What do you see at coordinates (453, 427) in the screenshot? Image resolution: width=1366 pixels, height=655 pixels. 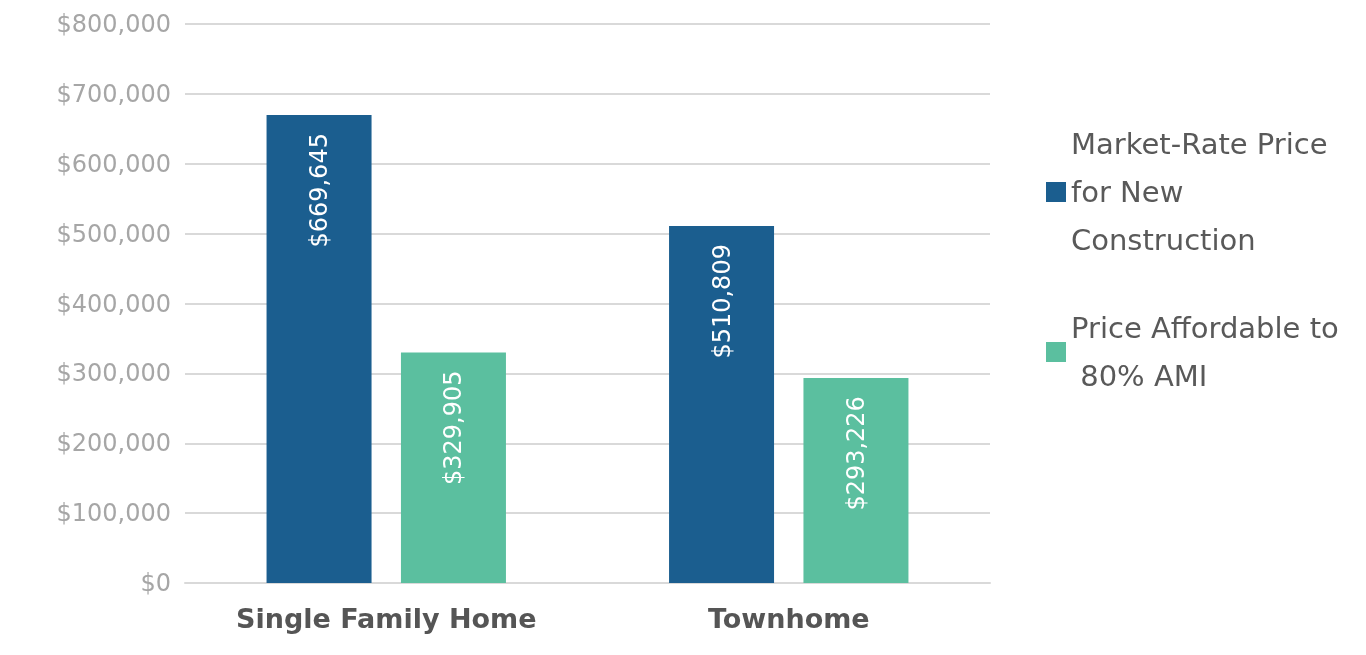 I see `data-label: $329,905` at bounding box center [453, 427].